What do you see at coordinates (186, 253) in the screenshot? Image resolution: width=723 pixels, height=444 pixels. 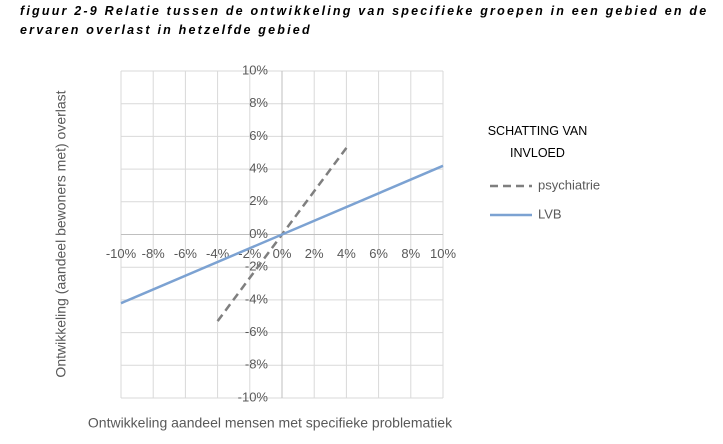 I see `x-tick-label: -6%` at bounding box center [186, 253].